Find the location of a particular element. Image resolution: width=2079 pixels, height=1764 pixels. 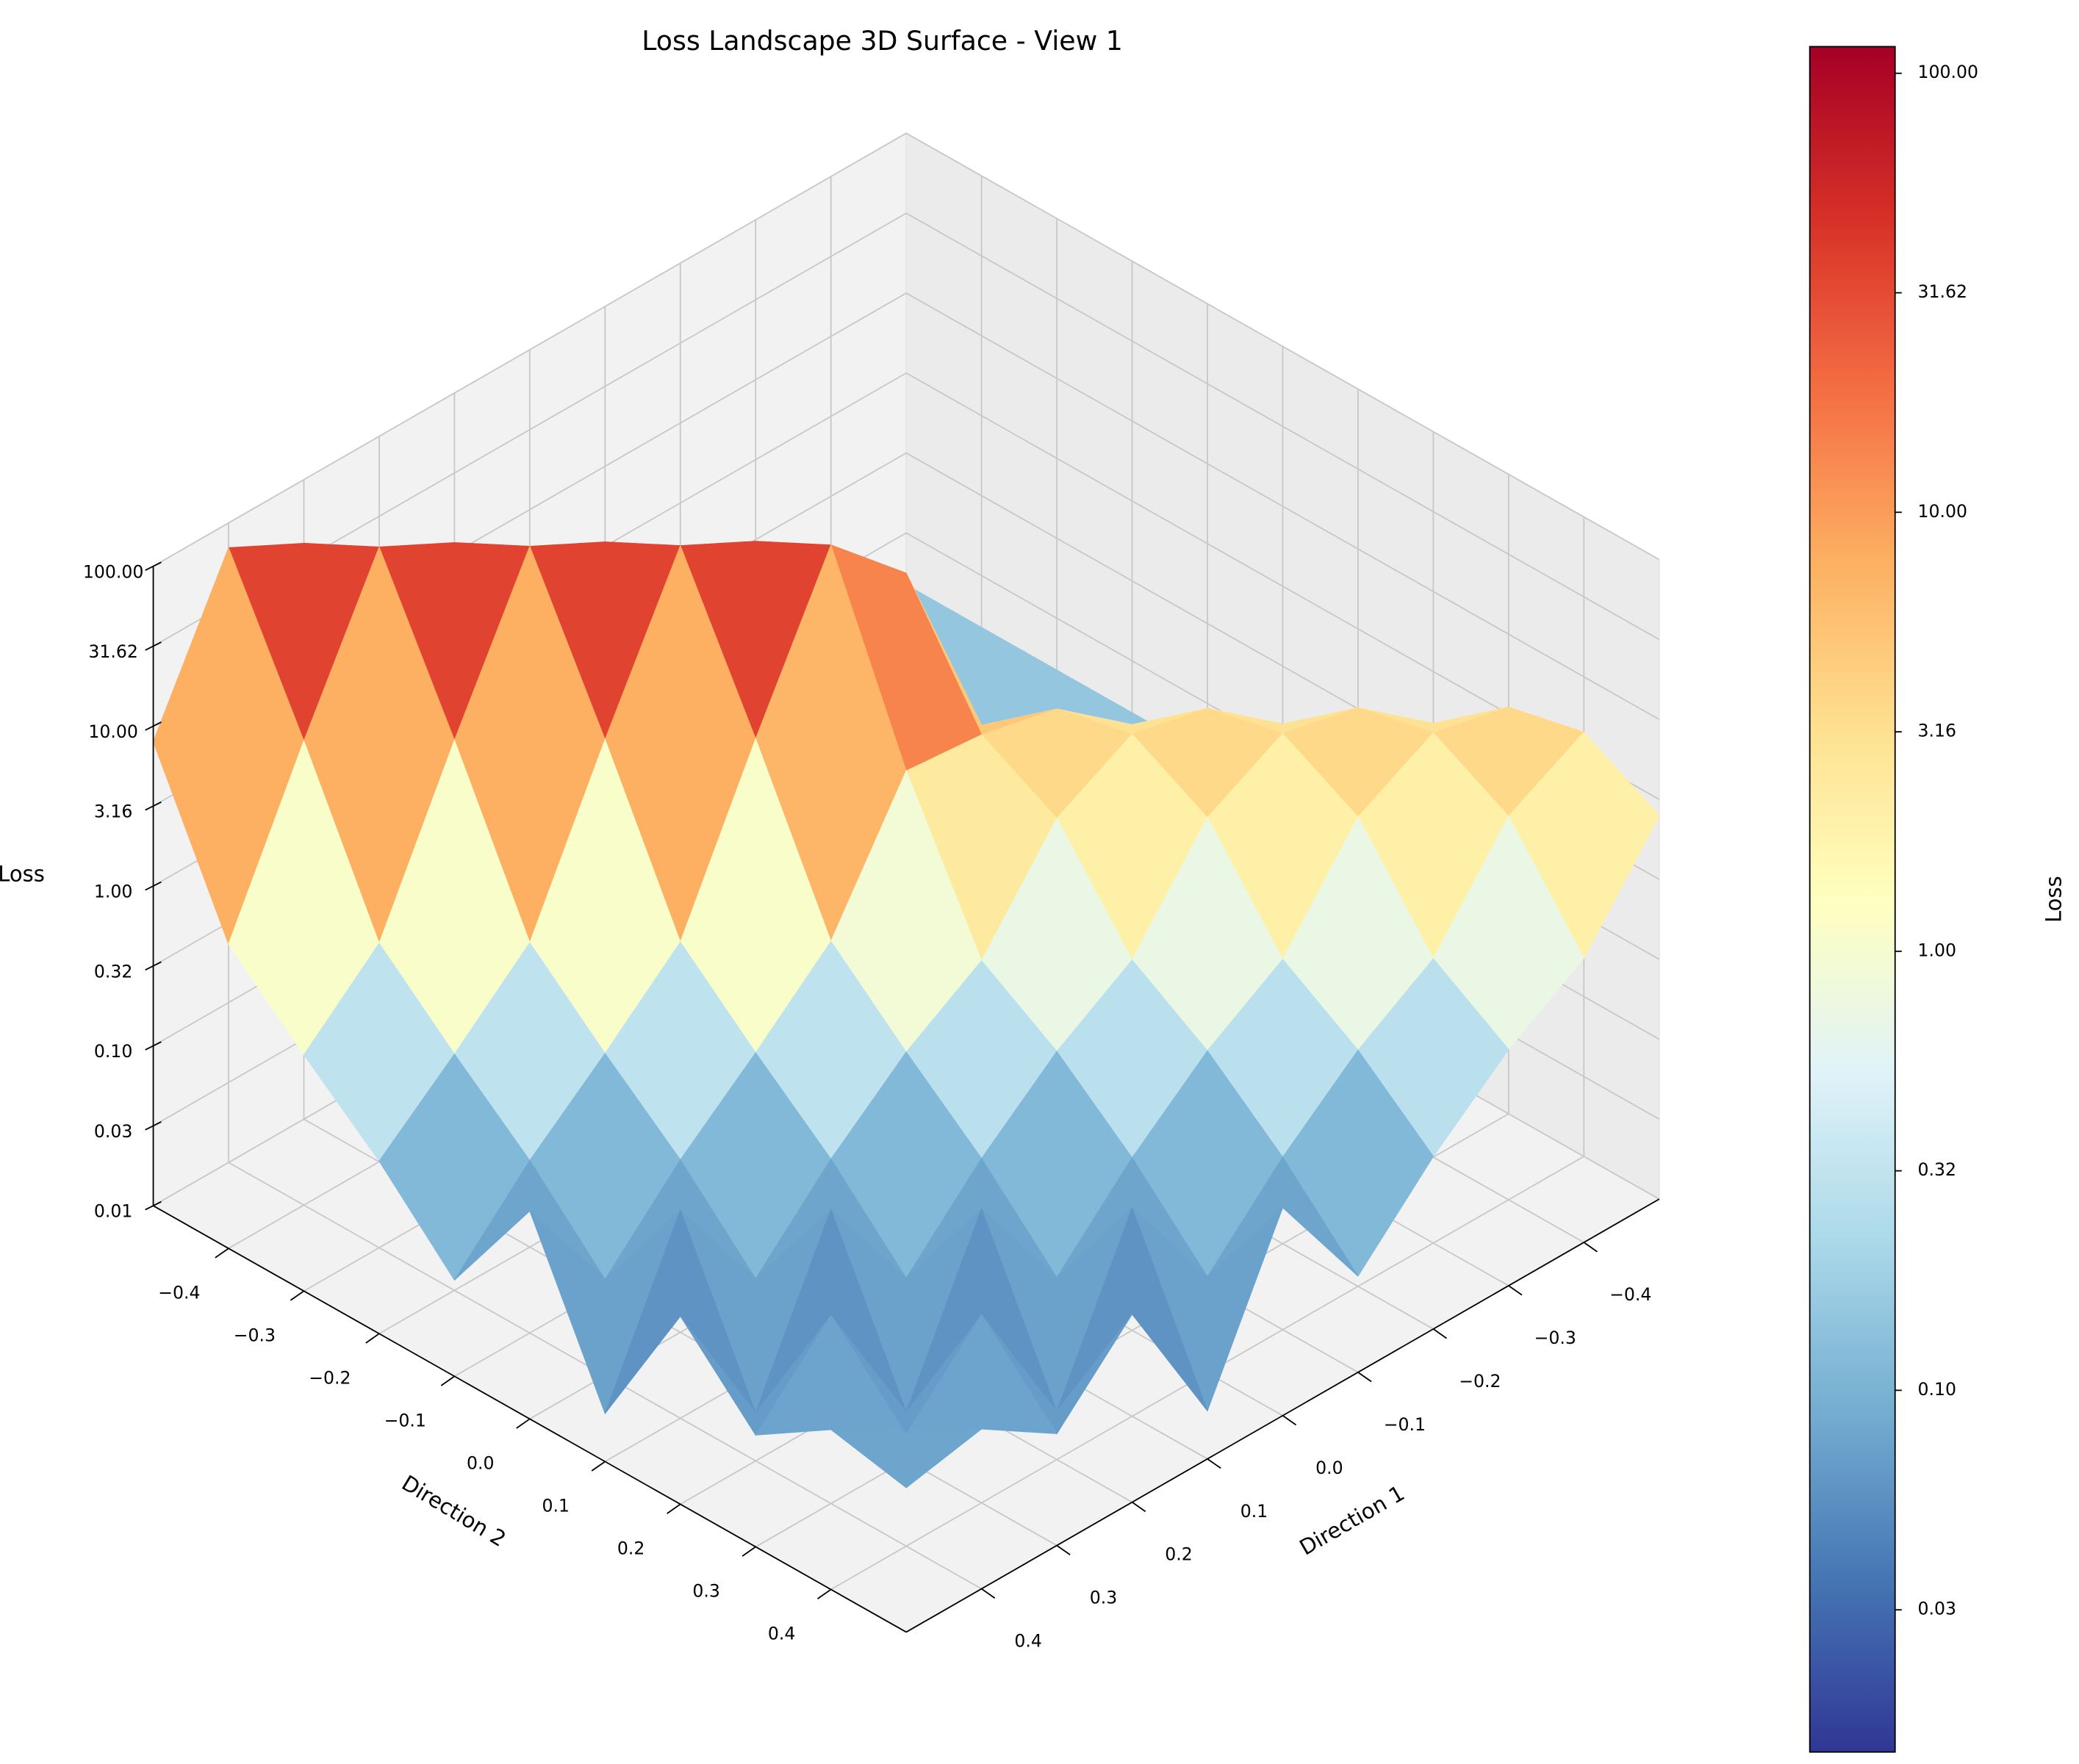

colorbar: 0.03 0.10 0.32 1.00 3.16 10.00 31.62 100.00 is located at coordinates (1894, 900).